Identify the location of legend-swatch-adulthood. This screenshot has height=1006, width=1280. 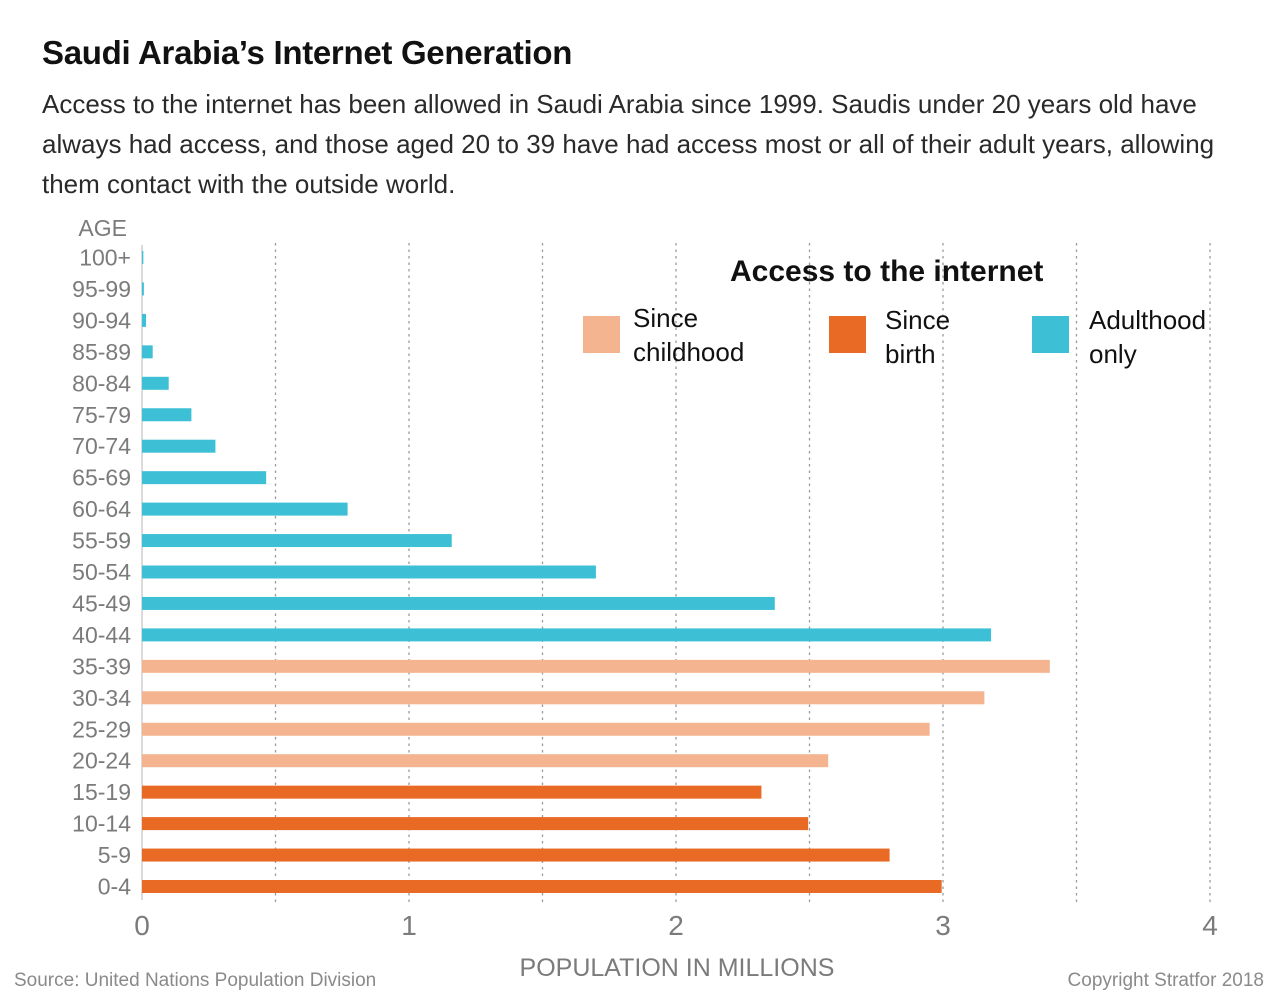
(1050, 334).